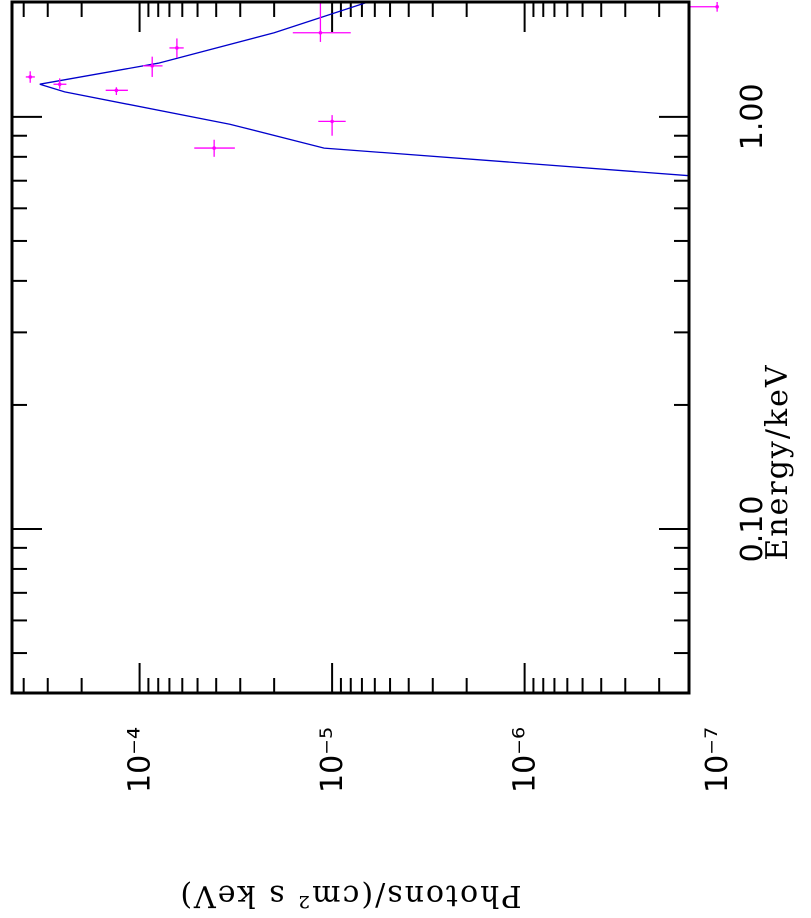  What do you see at coordinates (752, 529) in the screenshot?
I see `energy-tick-label: 0.10` at bounding box center [752, 529].